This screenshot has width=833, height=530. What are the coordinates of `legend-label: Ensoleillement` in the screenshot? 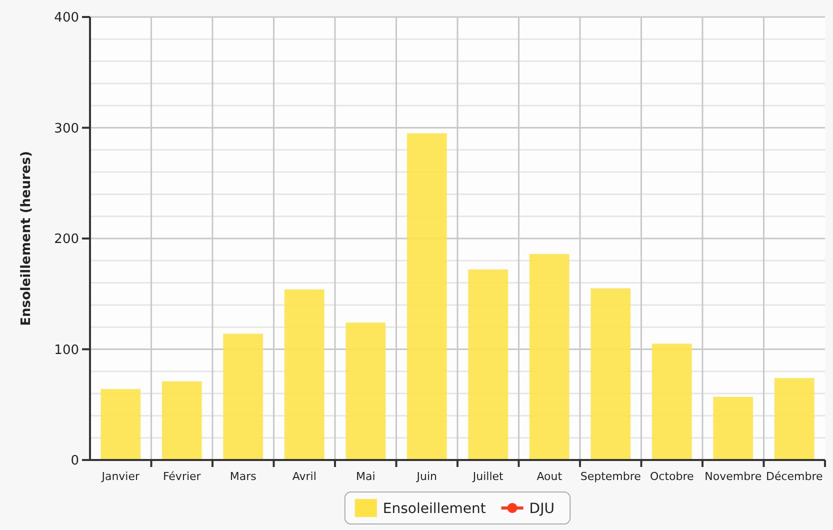 It's located at (434, 508).